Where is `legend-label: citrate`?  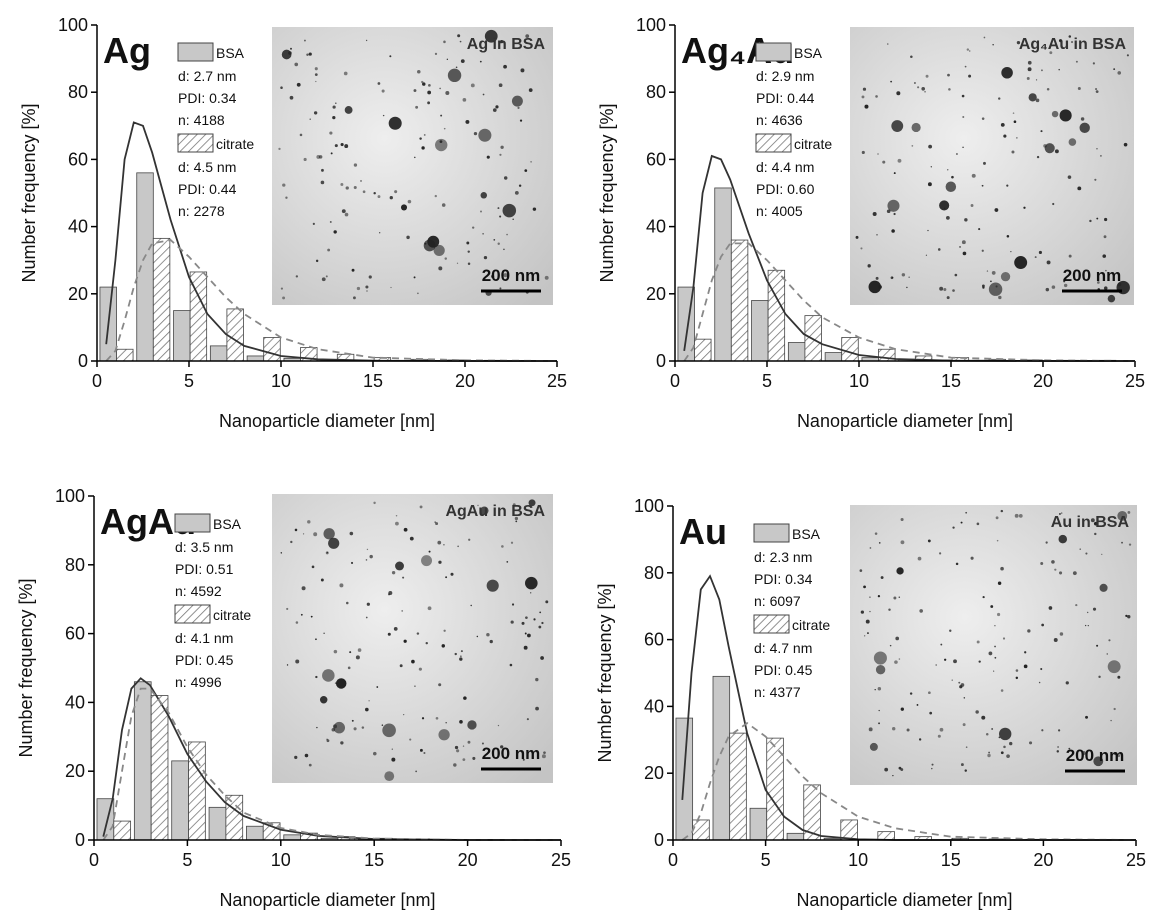
legend-label: citrate is located at coordinates (811, 625).